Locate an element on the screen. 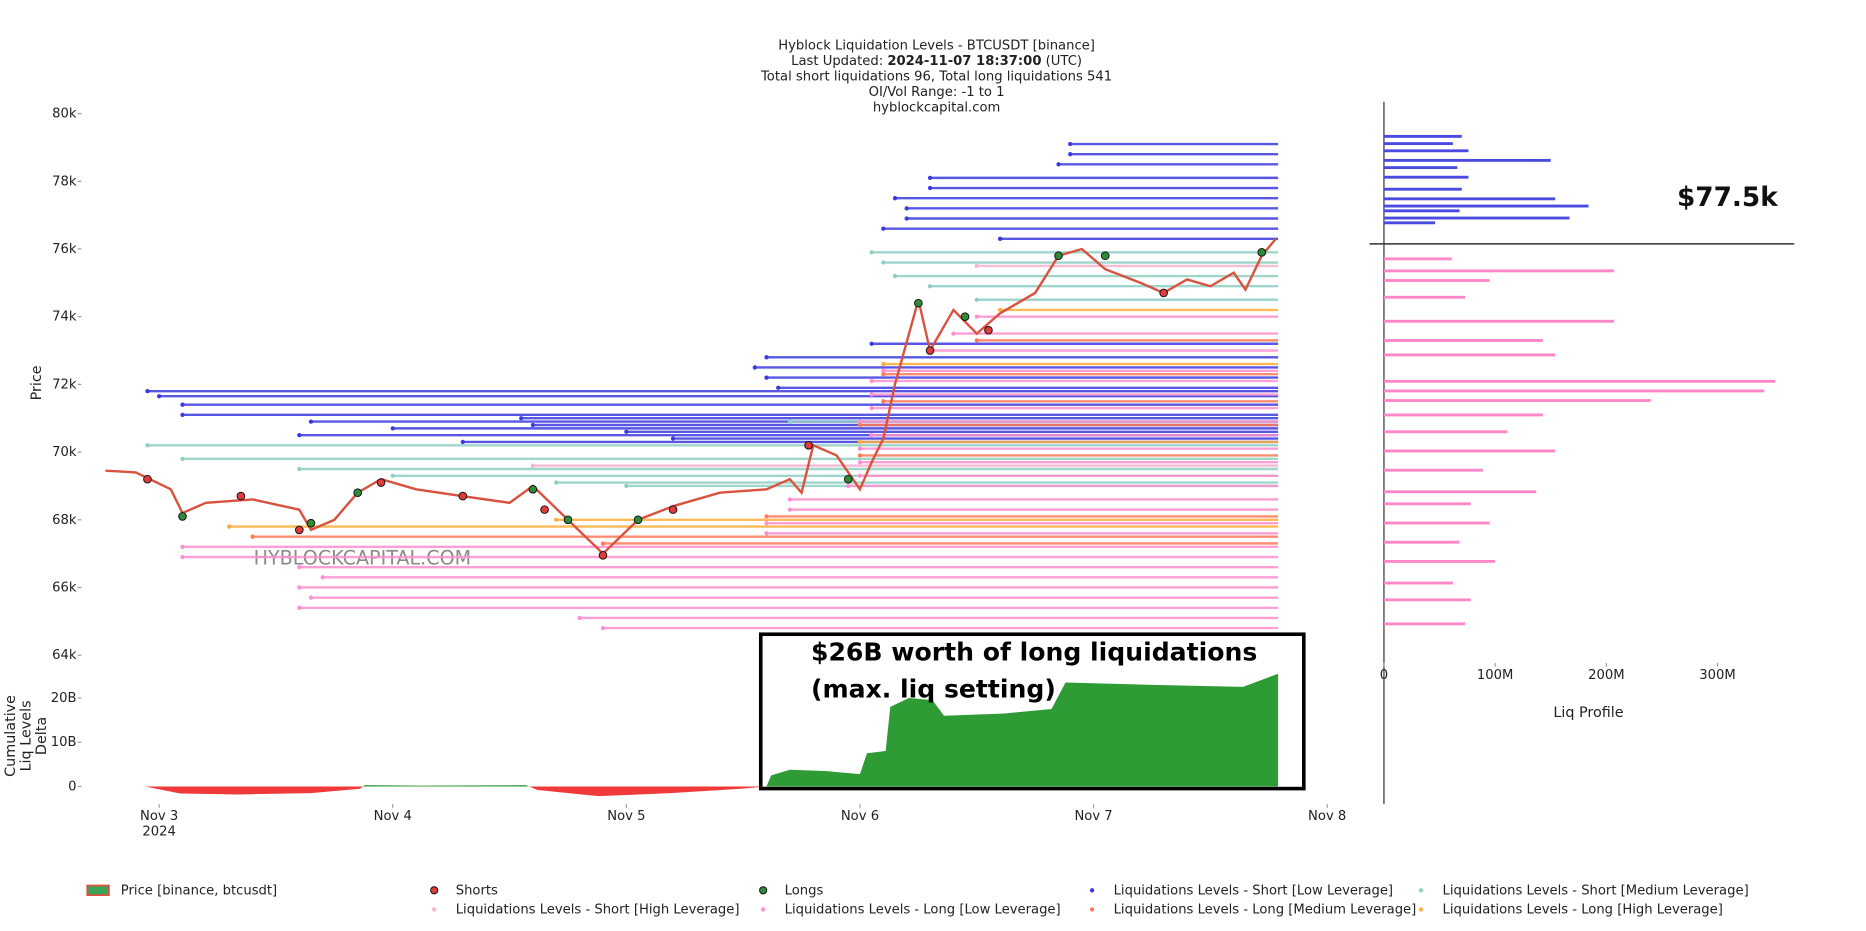  updated-label: Last Updated: is located at coordinates (837, 61).